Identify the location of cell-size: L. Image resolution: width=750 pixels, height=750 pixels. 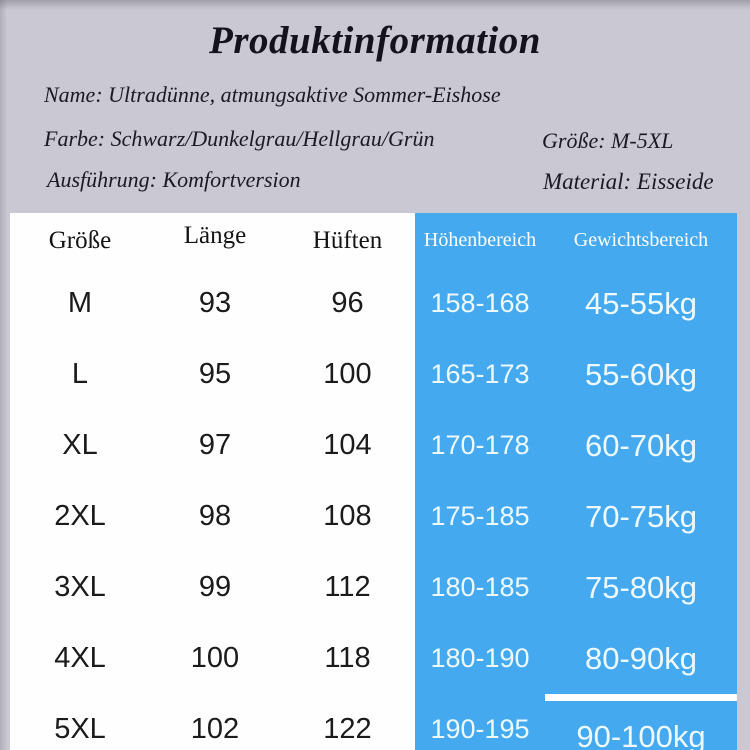
(80, 374).